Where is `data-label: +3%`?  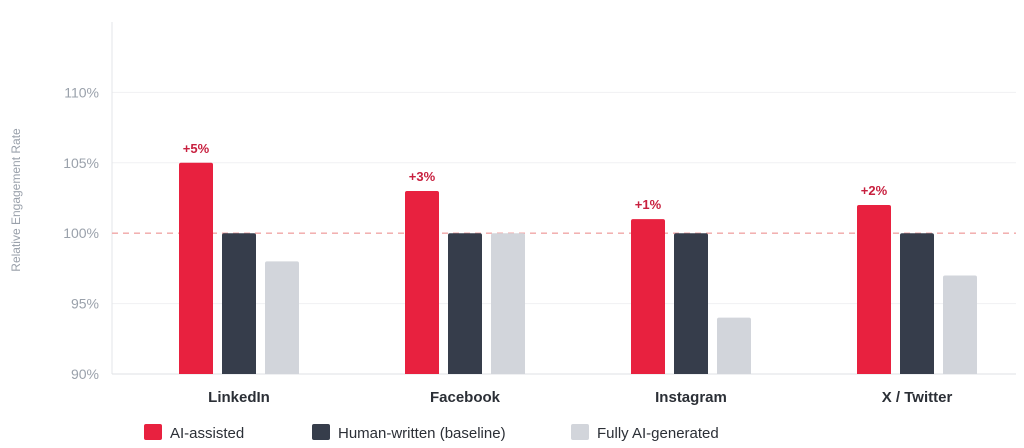 data-label: +3% is located at coordinates (422, 176).